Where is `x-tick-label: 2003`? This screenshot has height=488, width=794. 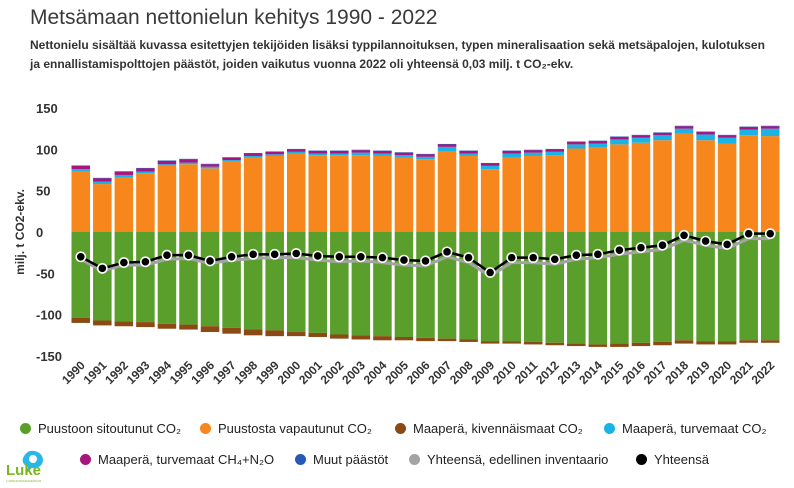
x-tick-label: 2003 is located at coordinates (353, 372).